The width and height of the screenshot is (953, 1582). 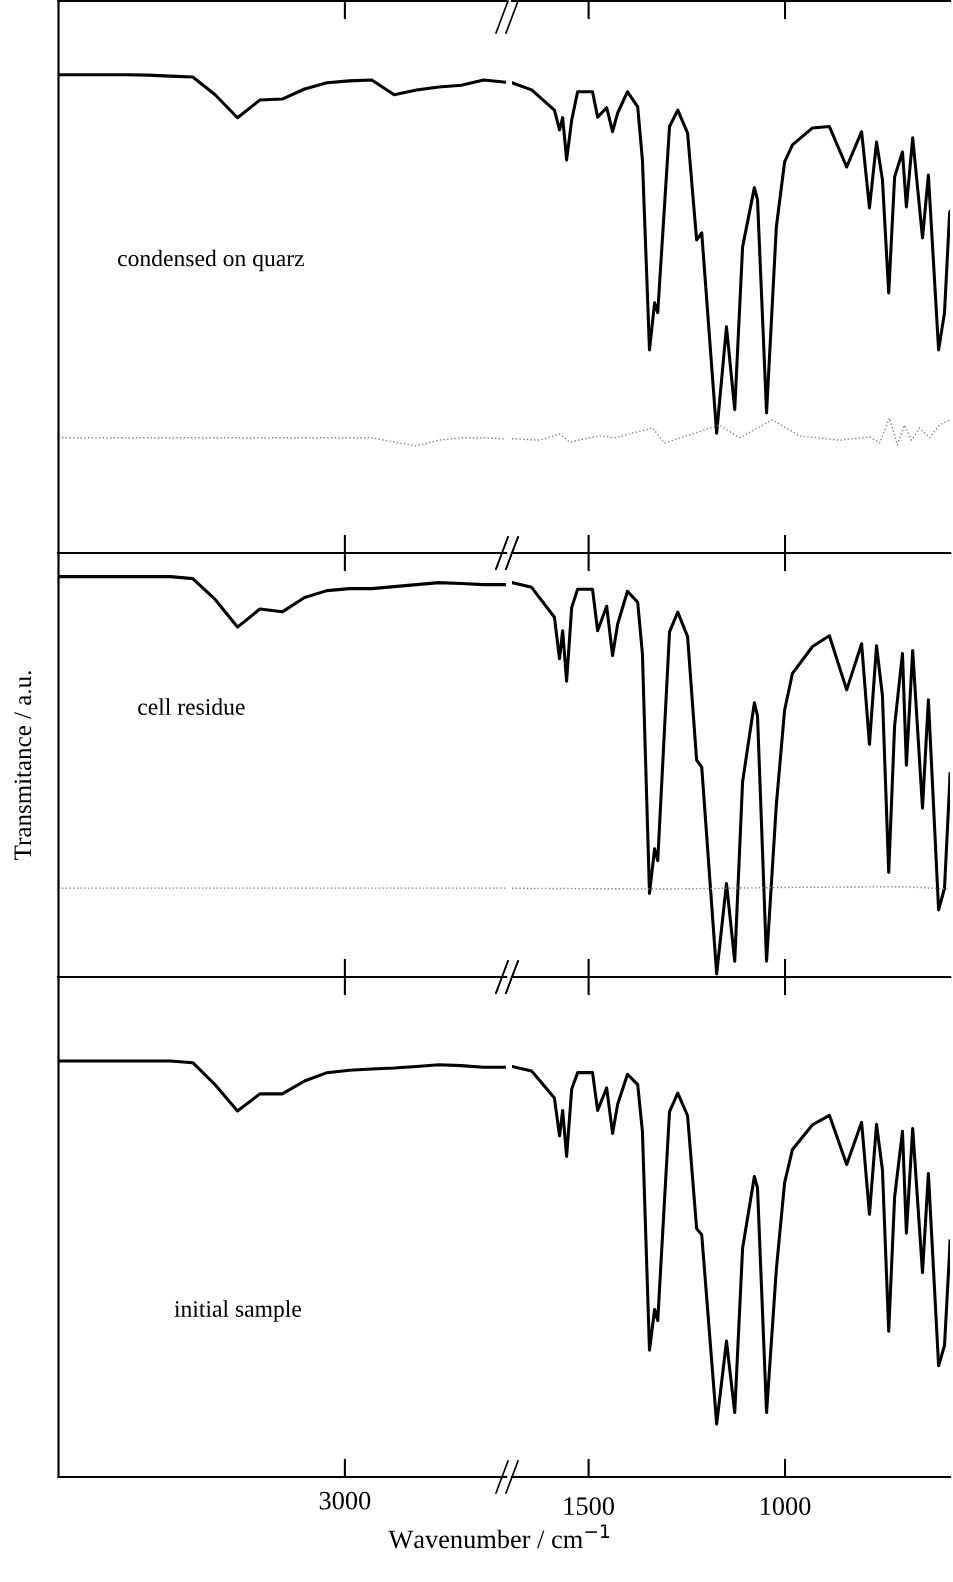 I want to click on annotation: cell residue, so click(x=191, y=706).